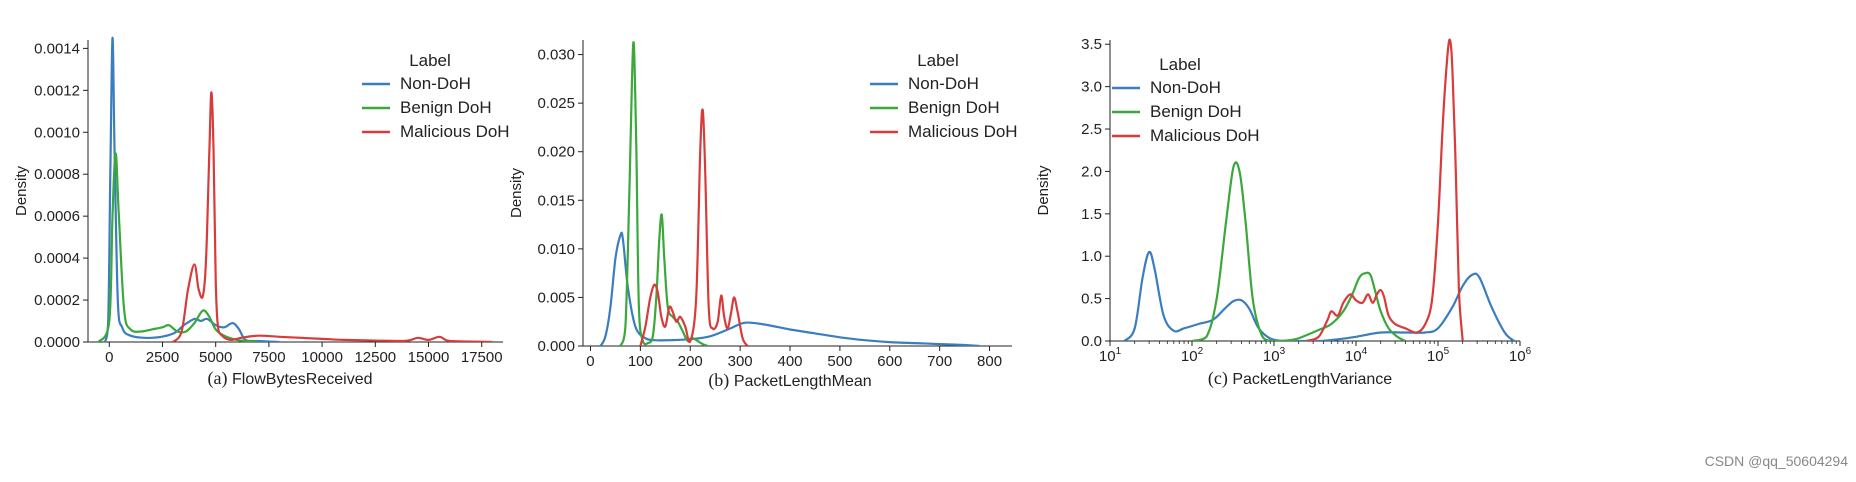 Image resolution: width=1856 pixels, height=482 pixels. I want to click on y-tick-label: 0.0002, so click(57, 300).